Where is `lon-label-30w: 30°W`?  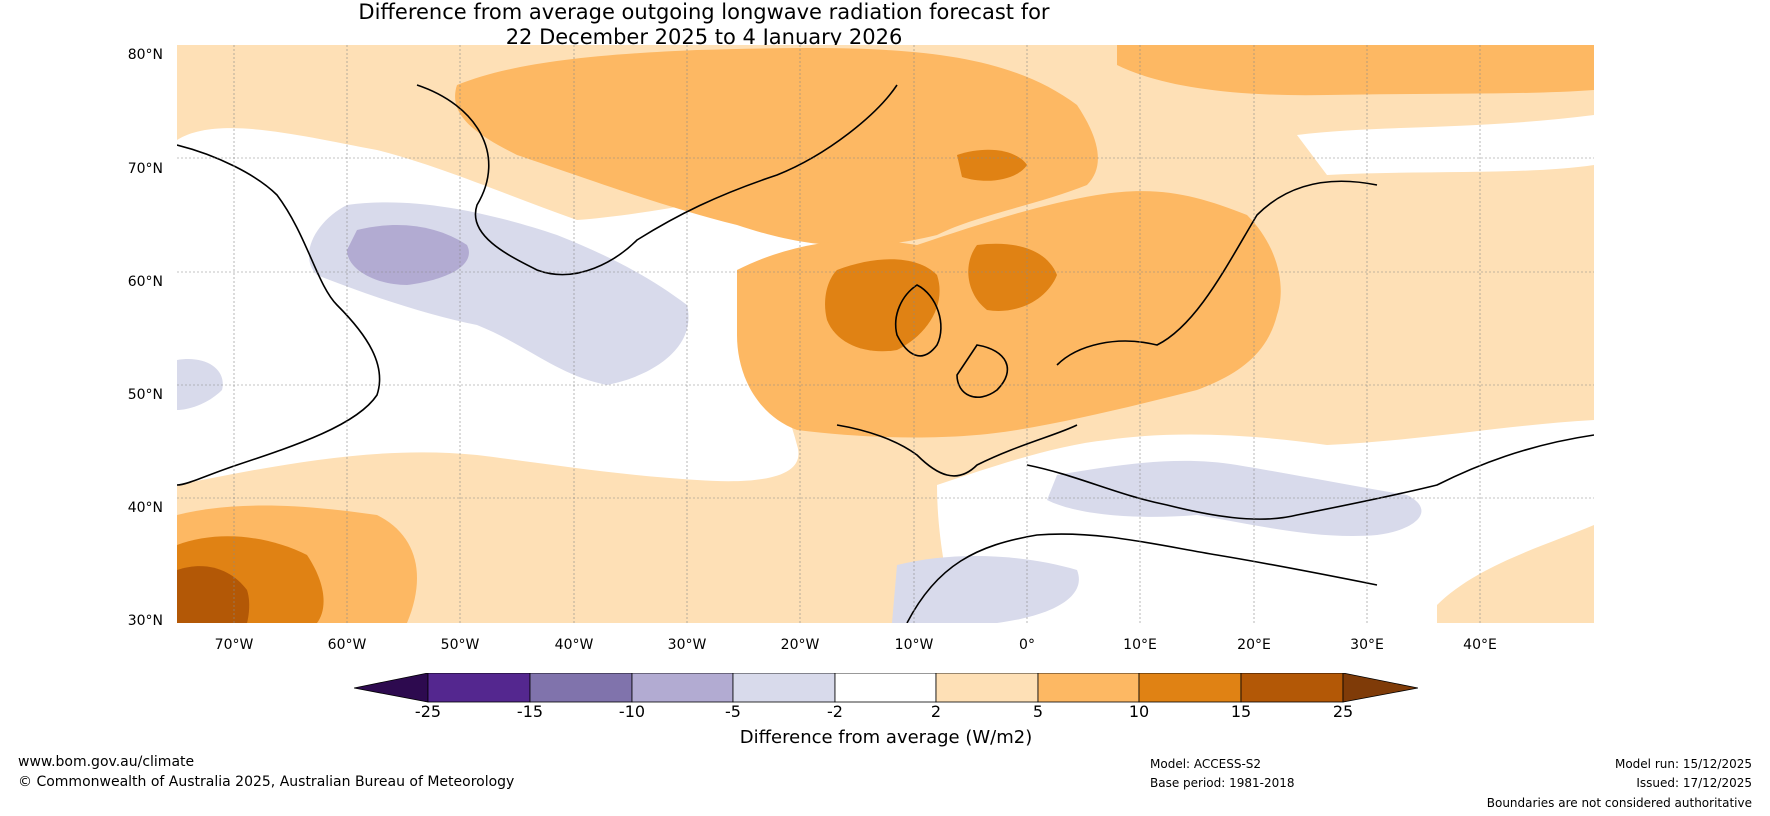
lon-label-30w: 30°W is located at coordinates (687, 645).